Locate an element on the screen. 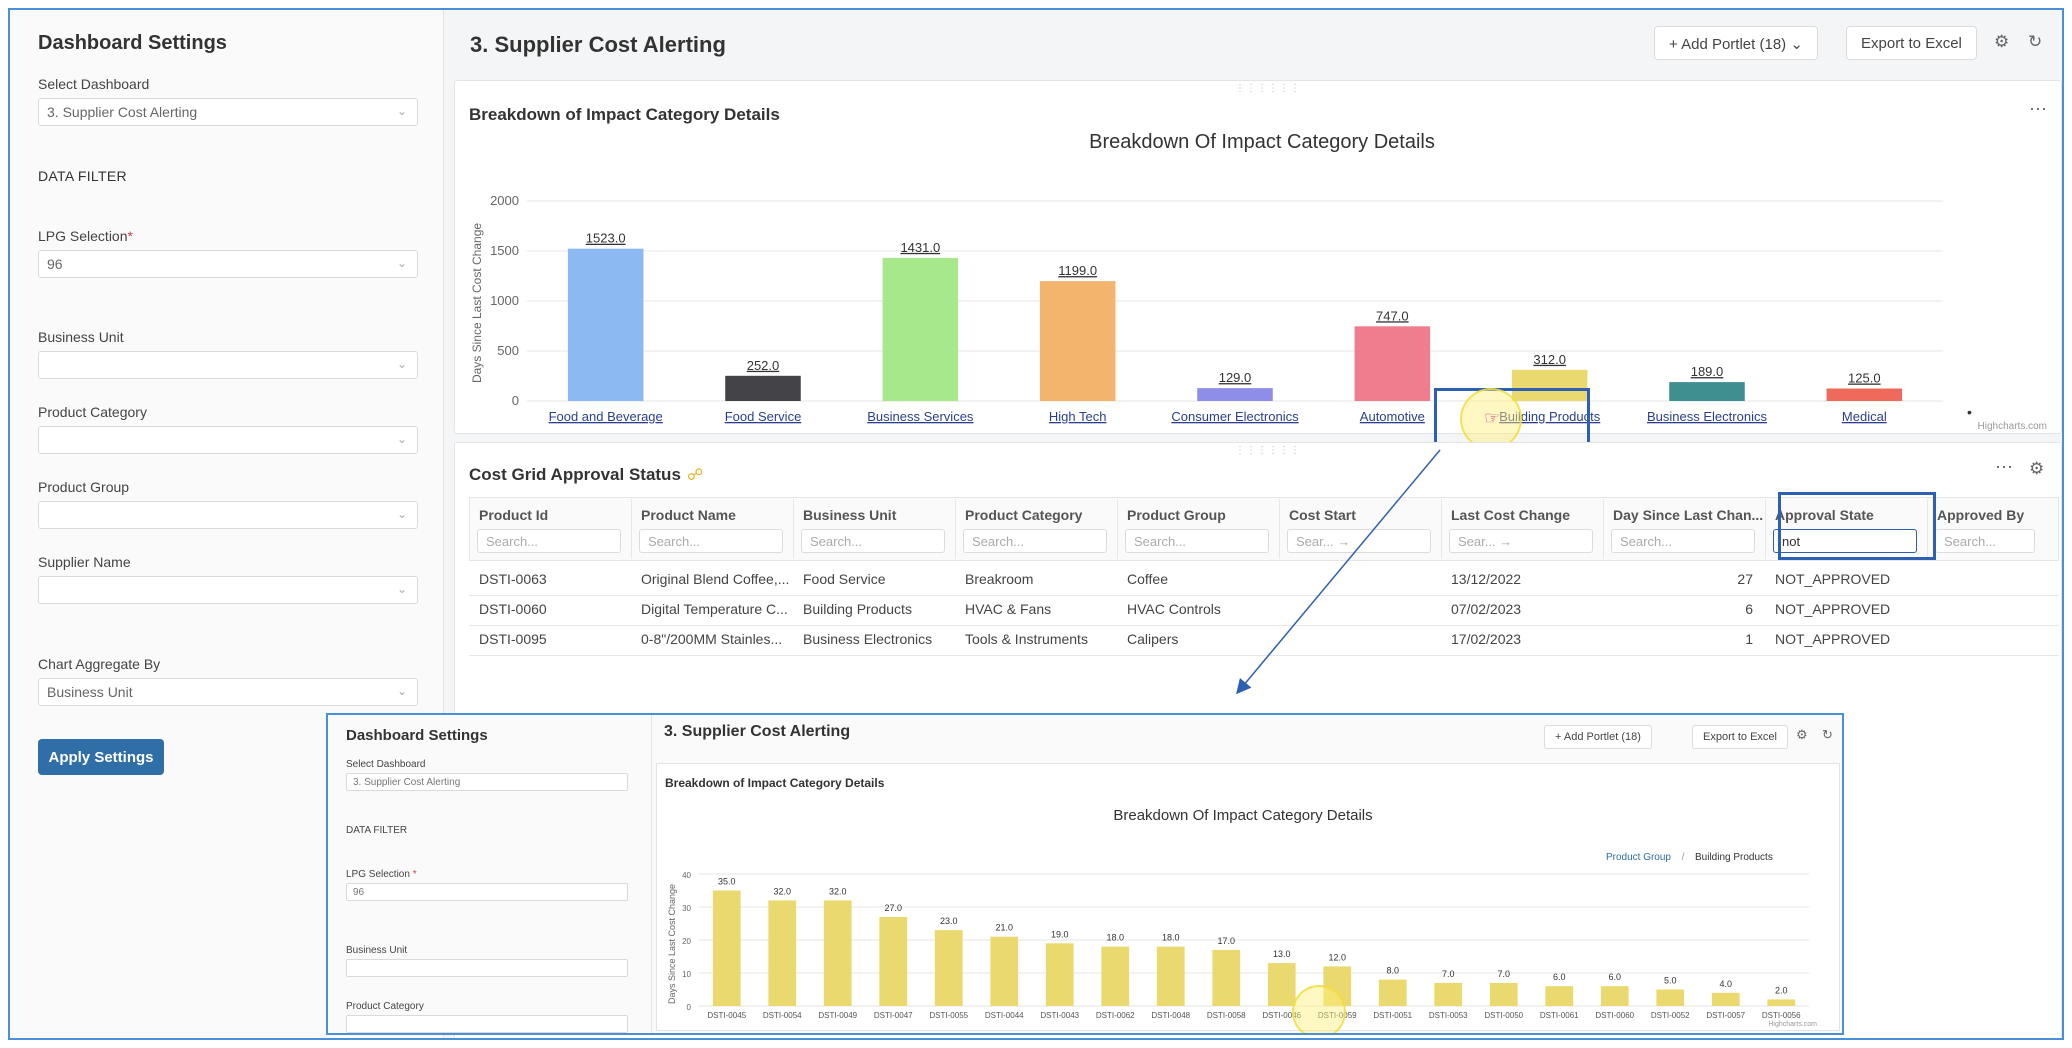 Image resolution: width=2072 pixels, height=1048 pixels. column-header: Approval State is located at coordinates (1824, 515).